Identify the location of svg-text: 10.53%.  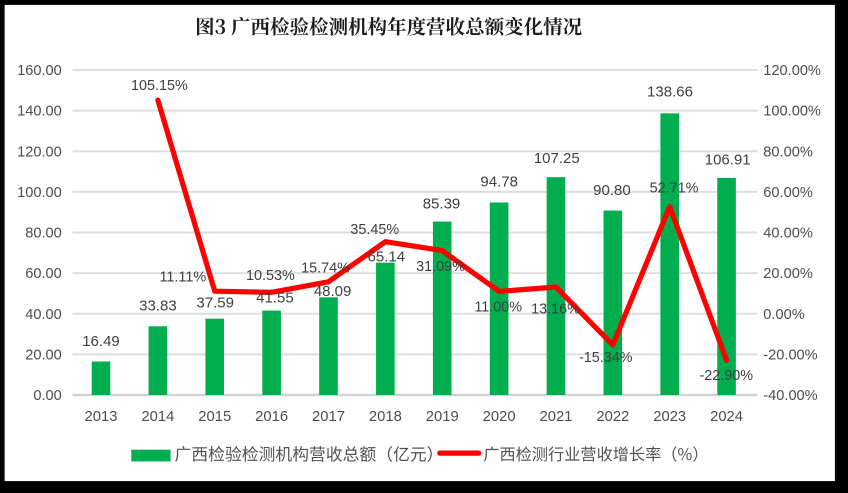
(270, 276).